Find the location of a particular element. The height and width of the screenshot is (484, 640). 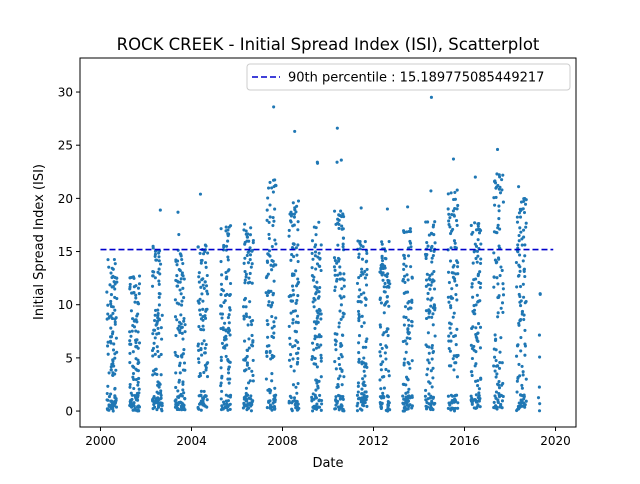

legend-box is located at coordinates (408, 77).